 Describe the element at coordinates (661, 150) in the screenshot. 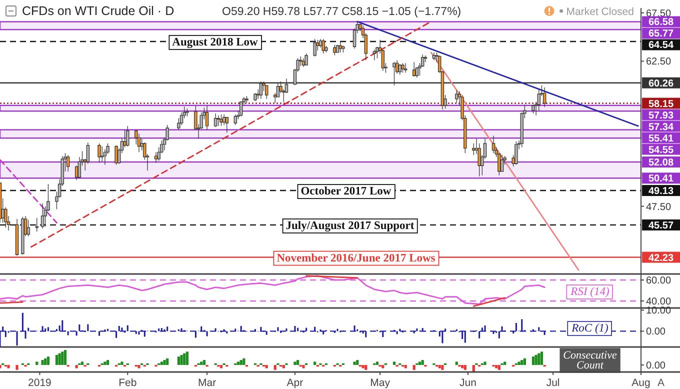

I see `text: 54.55` at that location.